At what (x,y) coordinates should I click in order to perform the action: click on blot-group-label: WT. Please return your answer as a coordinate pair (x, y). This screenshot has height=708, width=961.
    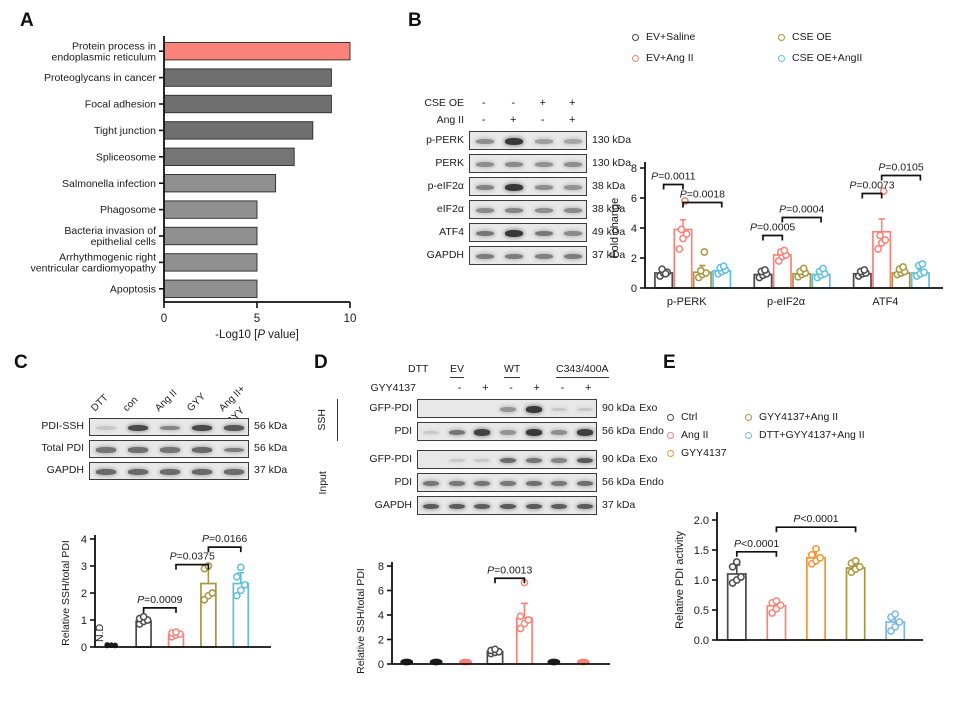
    Looking at the image, I should click on (512, 370).